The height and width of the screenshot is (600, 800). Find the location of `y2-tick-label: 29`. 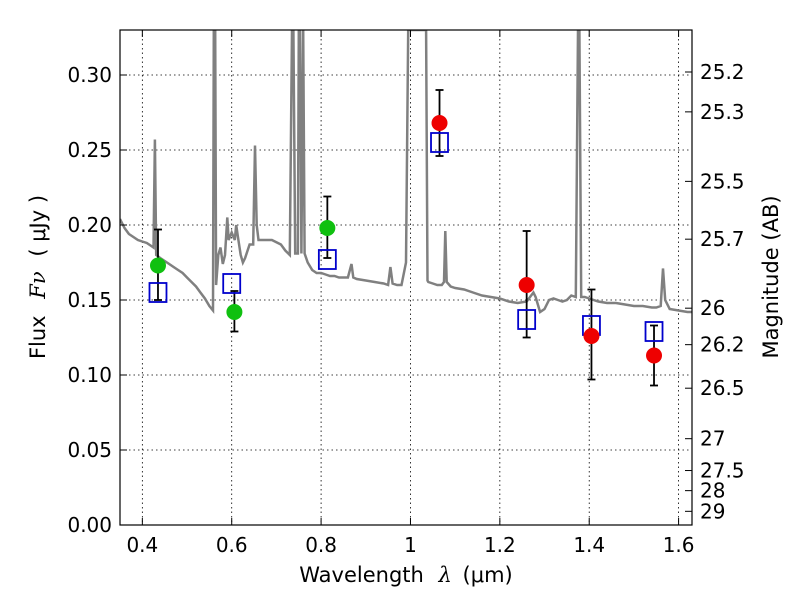

y2-tick-label: 29 is located at coordinates (712, 511).